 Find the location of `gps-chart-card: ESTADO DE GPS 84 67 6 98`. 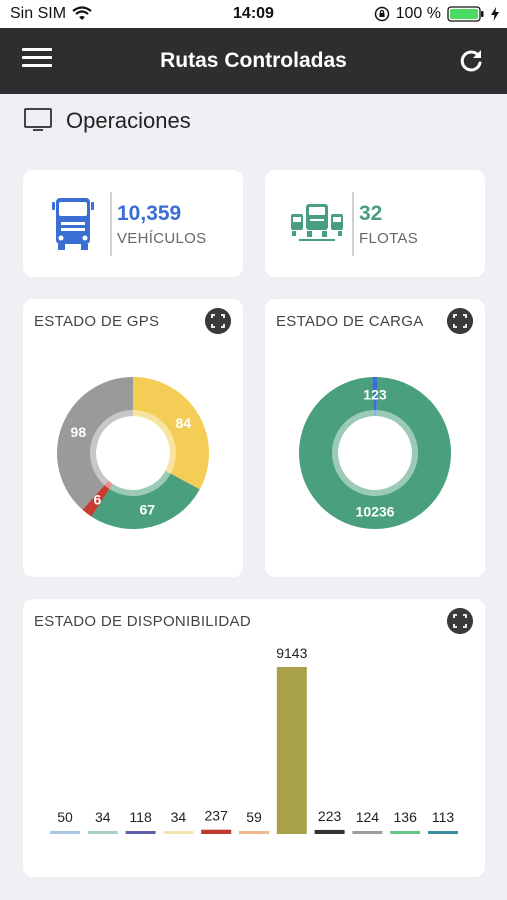

gps-chart-card: ESTADO DE GPS 84 67 6 98 is located at coordinates (133, 438).